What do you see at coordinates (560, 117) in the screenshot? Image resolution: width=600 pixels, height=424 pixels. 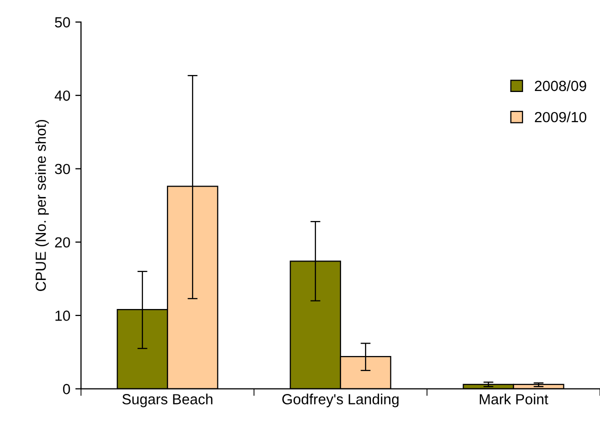 I see `legend-label: 2009/10` at bounding box center [560, 117].